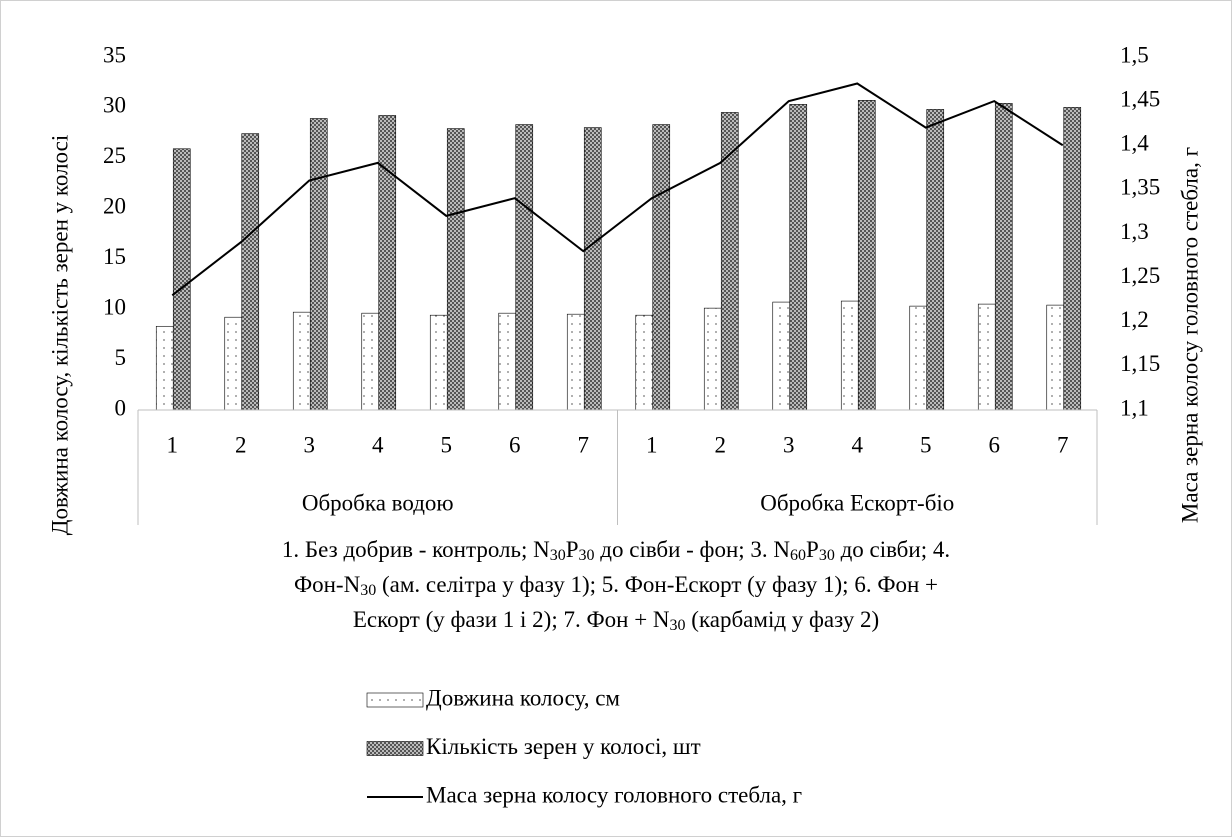 Image resolution: width=1232 pixels, height=837 pixels. What do you see at coordinates (511, 619) in the screenshot?
I see `caption-text: Ескорт (у фази 1 і 2); 7. Фон + N` at bounding box center [511, 619].